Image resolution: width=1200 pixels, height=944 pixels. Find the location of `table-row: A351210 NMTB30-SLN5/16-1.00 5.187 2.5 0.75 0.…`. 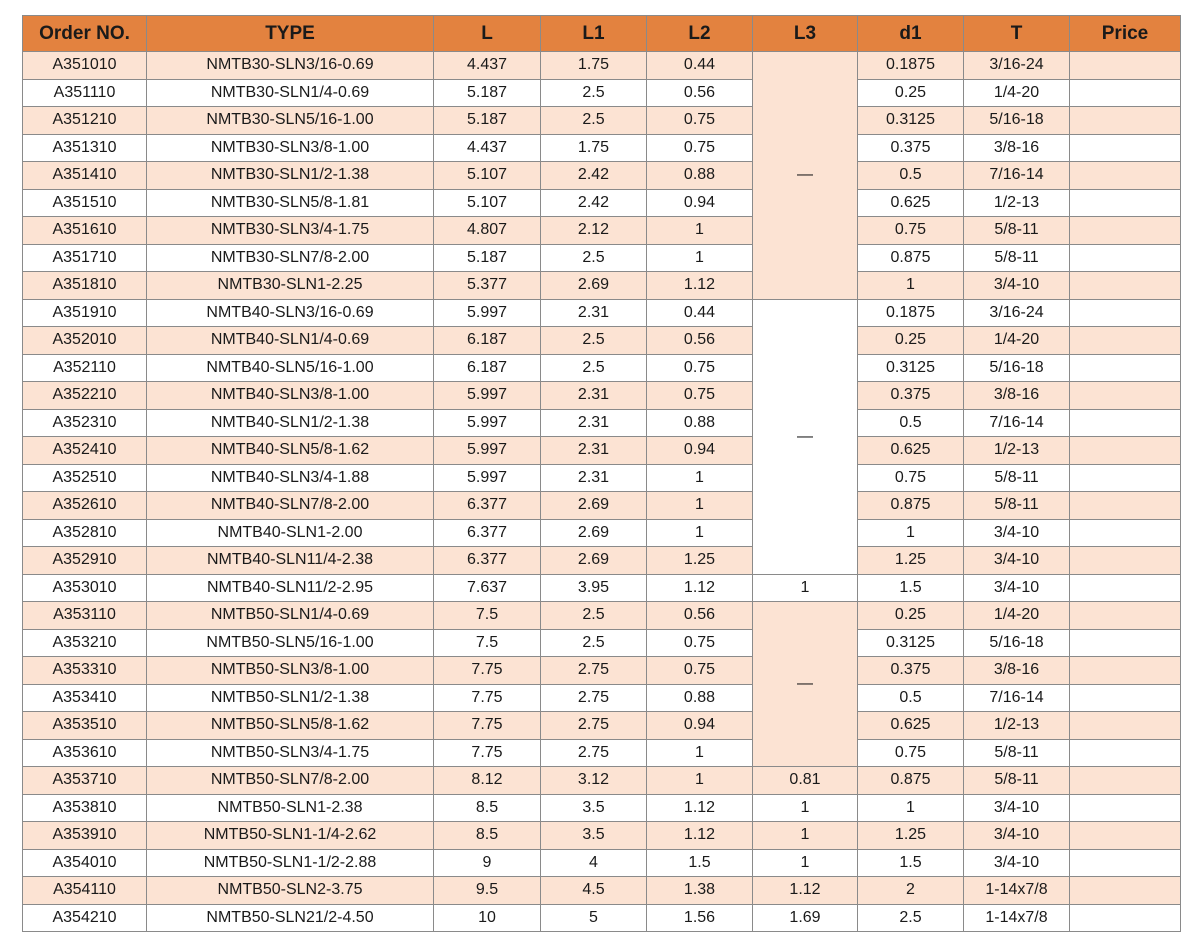

table-row: A351210 NMTB30-SLN5/16-1.00 5.187 2.5 0.75 0.… is located at coordinates (601, 120).